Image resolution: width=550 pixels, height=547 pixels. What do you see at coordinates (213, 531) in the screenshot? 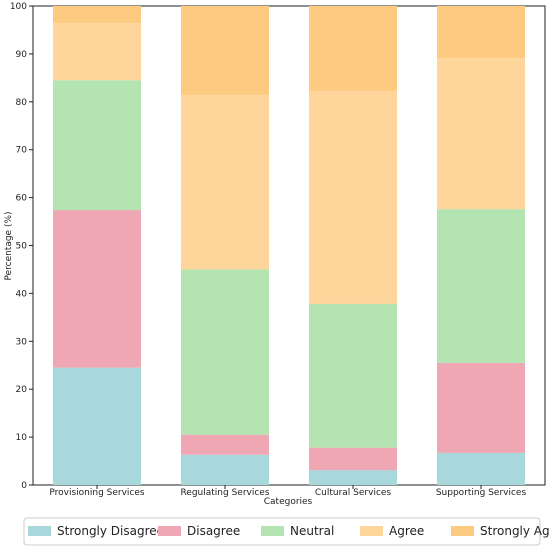
I see `legend-entry: Disagree` at bounding box center [213, 531].